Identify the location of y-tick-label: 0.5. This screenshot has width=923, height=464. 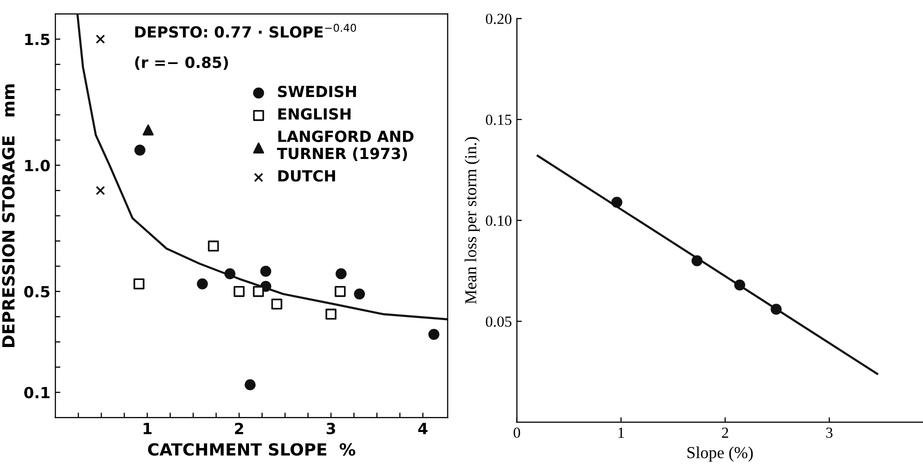
(37, 292).